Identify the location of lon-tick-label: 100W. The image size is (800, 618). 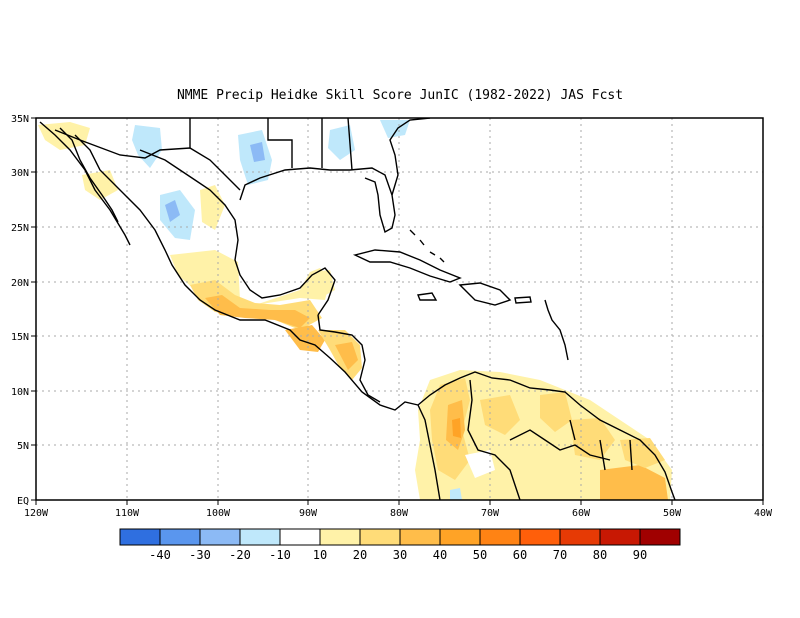
(218, 513).